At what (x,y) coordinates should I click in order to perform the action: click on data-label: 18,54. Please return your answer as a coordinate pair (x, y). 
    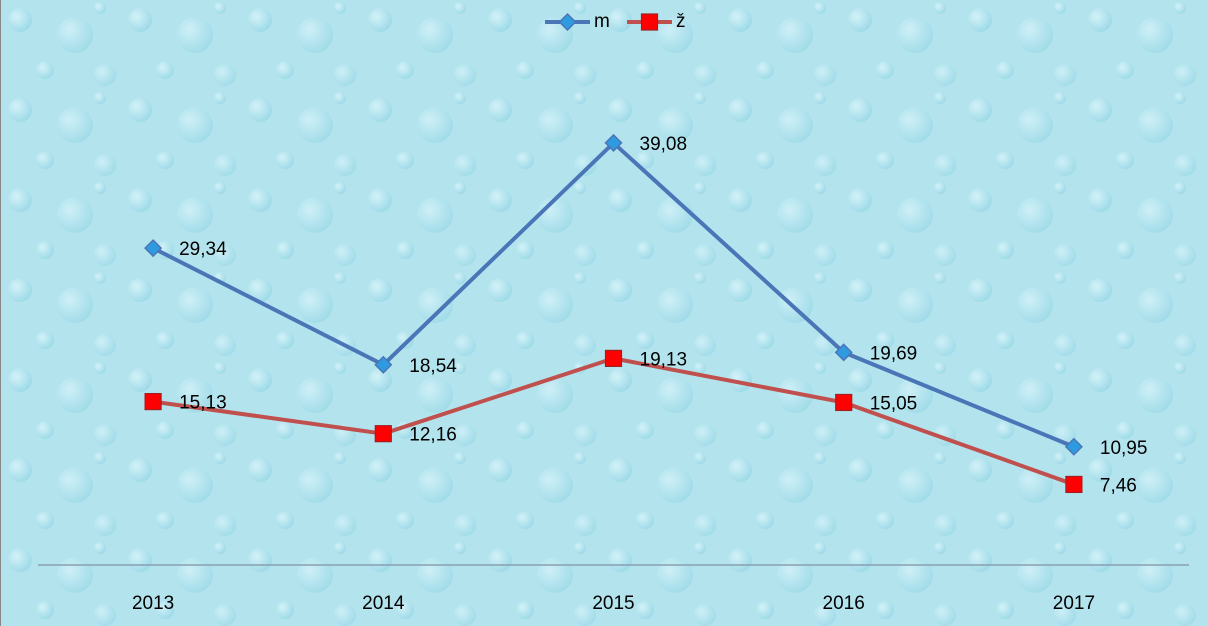
    Looking at the image, I should click on (433, 366).